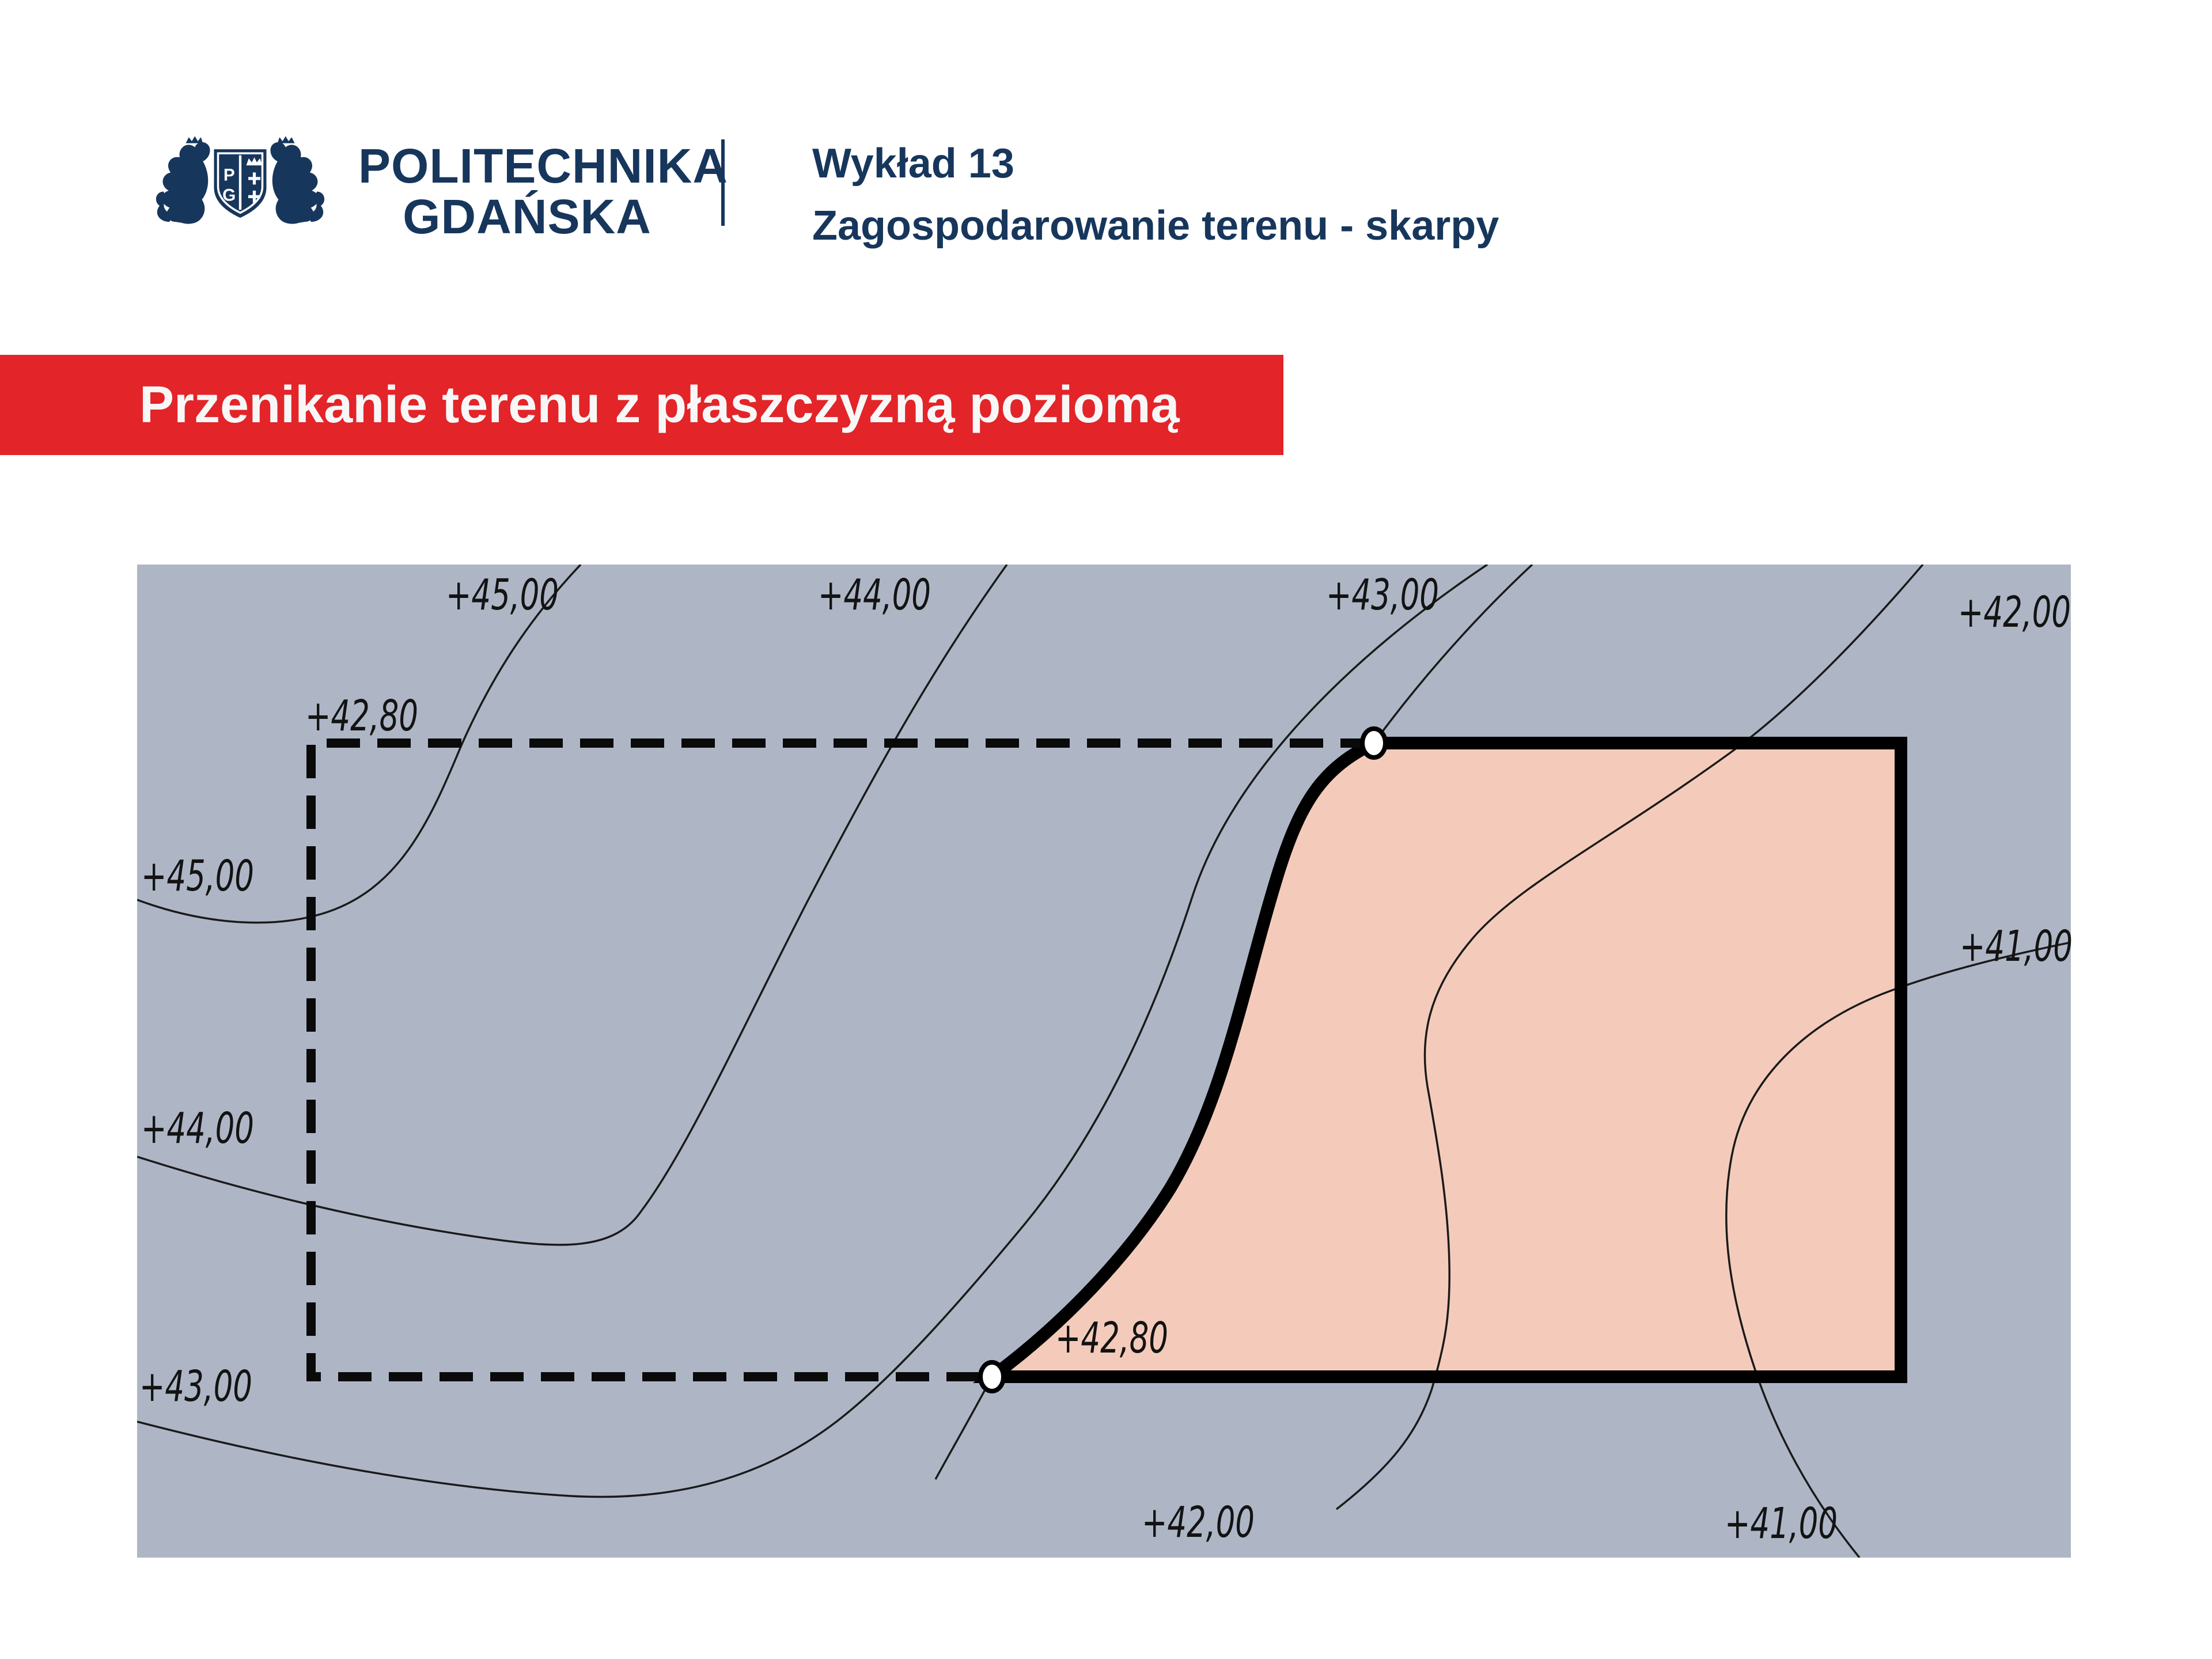  I want to click on lecture-subtitle: Zagospodarowanie terenu - skarpy, so click(1155, 226).